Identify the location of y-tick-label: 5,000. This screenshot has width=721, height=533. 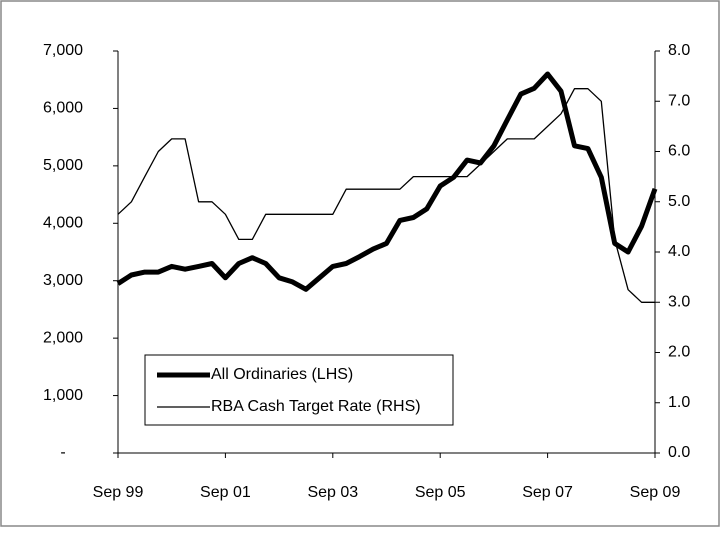
(63, 165).